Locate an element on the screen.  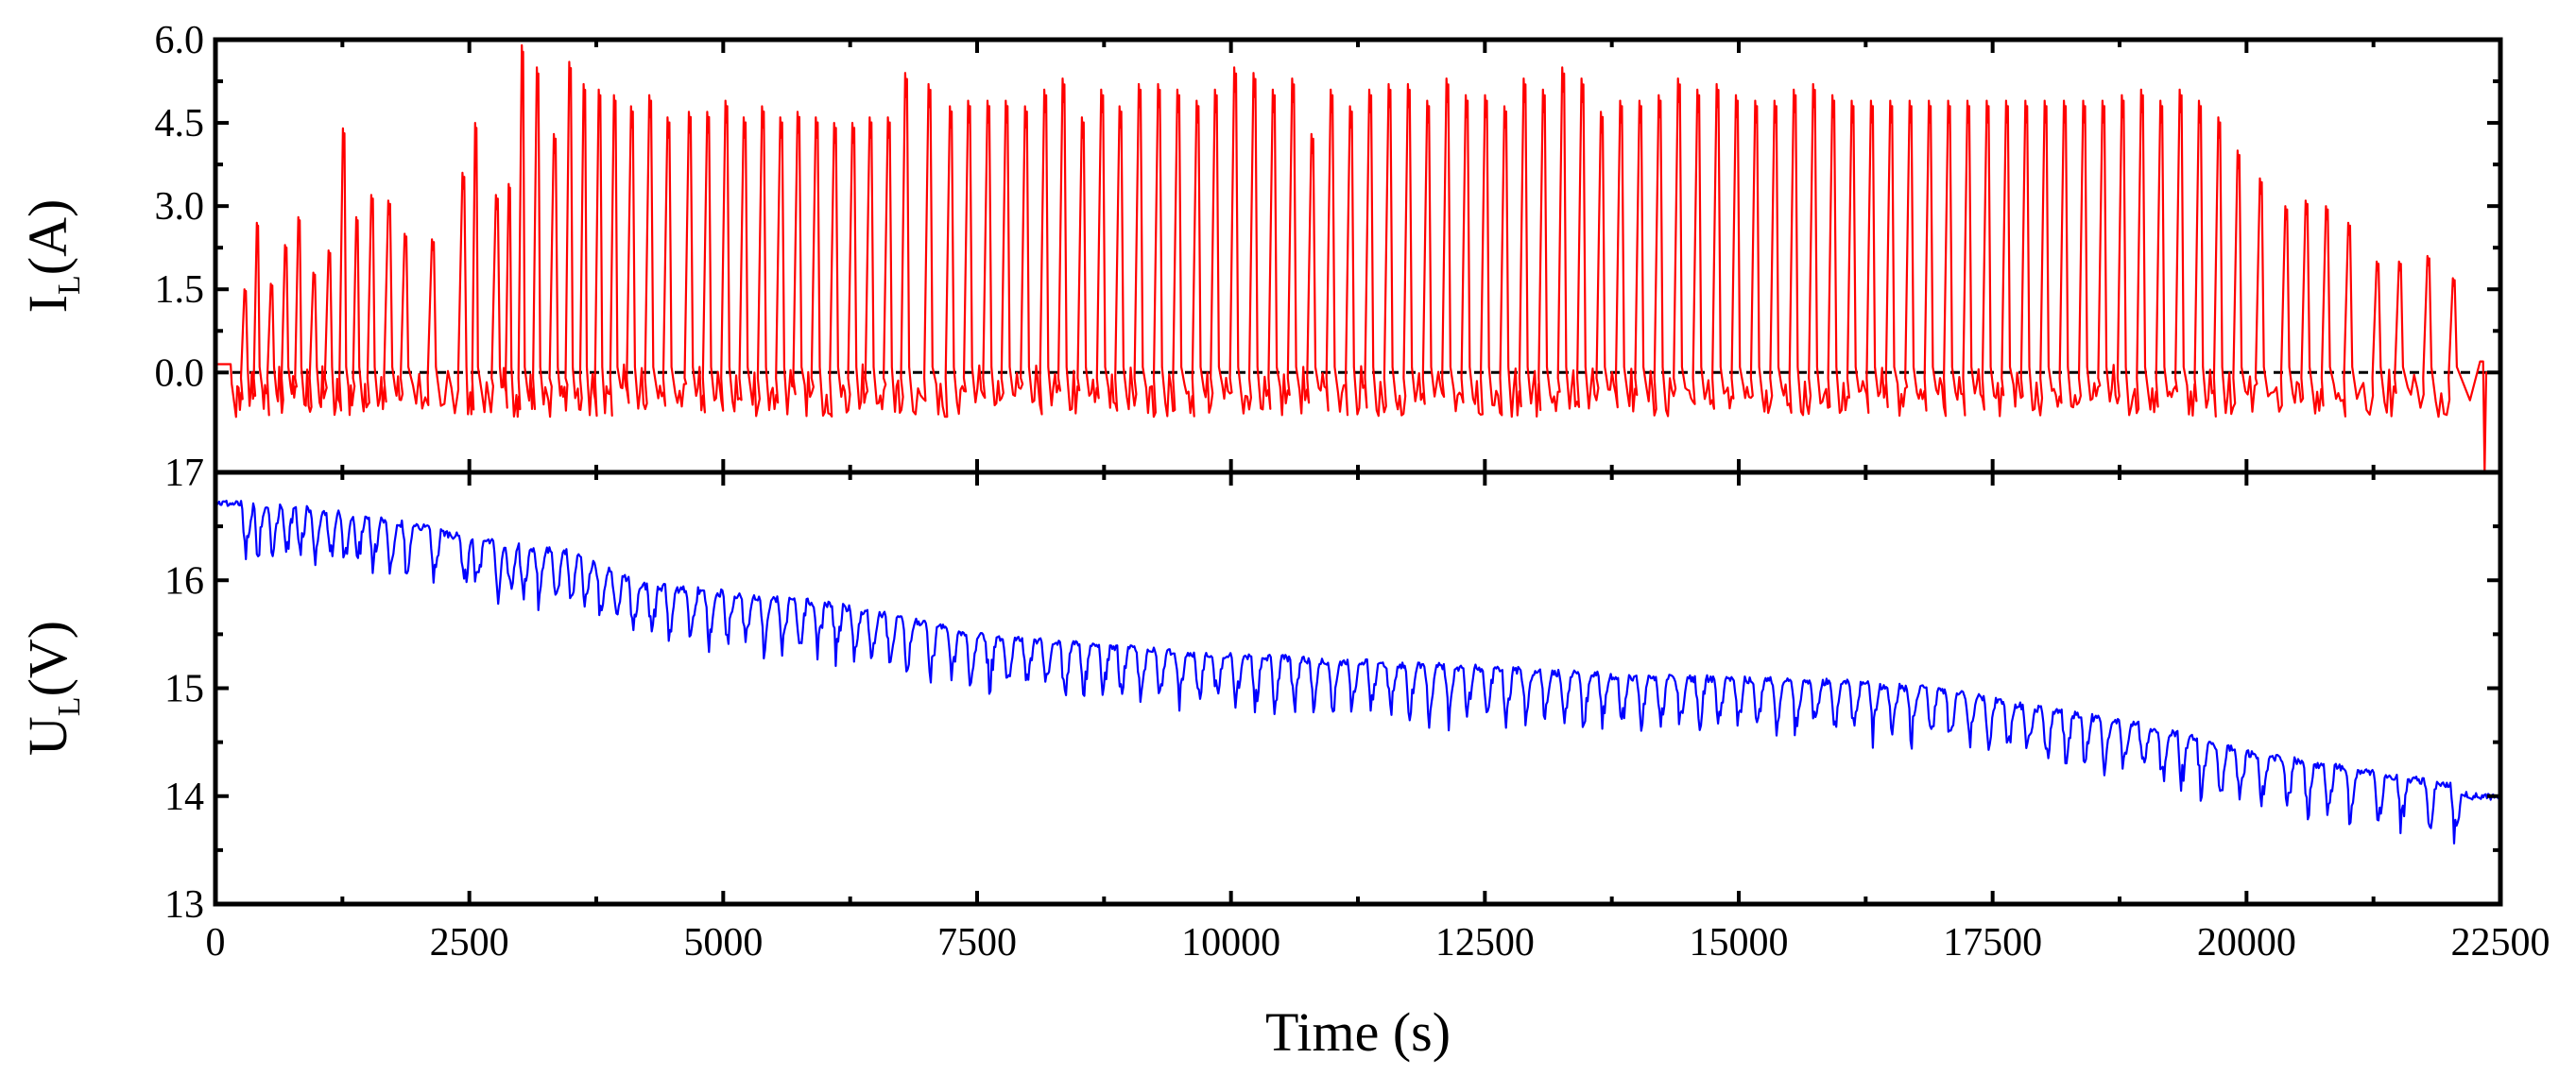
current-axis-symbol: I is located at coordinates (47, 304).